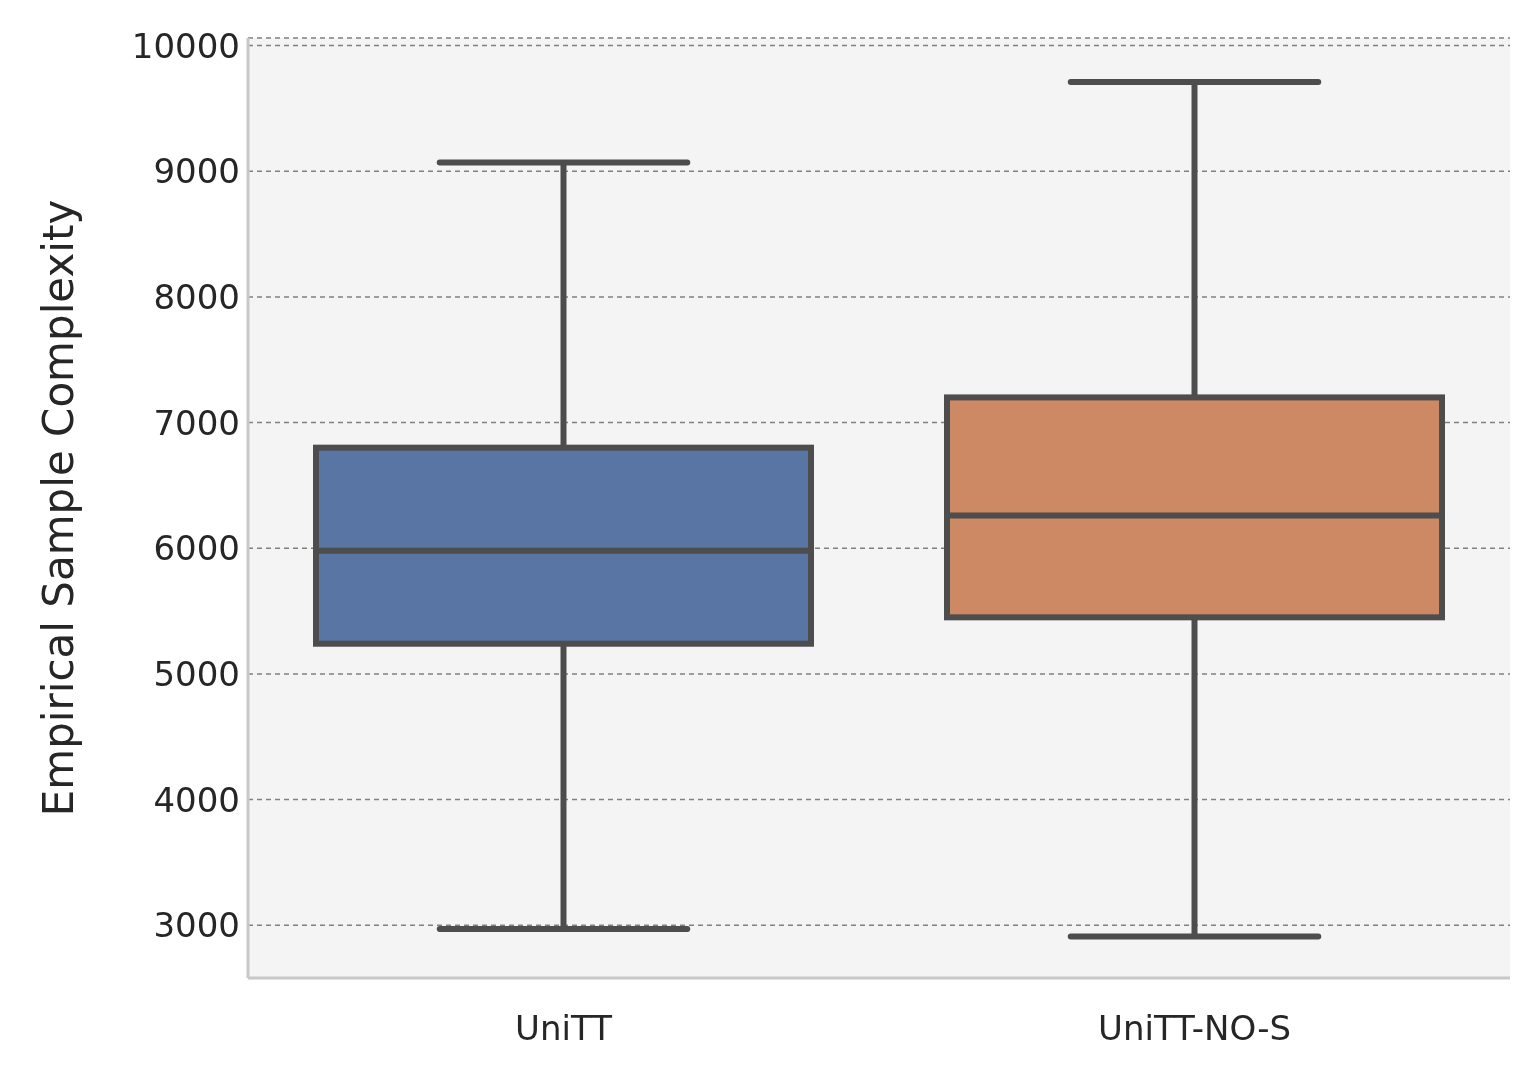  What do you see at coordinates (1194, 1028) in the screenshot?
I see `x-tick-label: UniTT-NO-S` at bounding box center [1194, 1028].